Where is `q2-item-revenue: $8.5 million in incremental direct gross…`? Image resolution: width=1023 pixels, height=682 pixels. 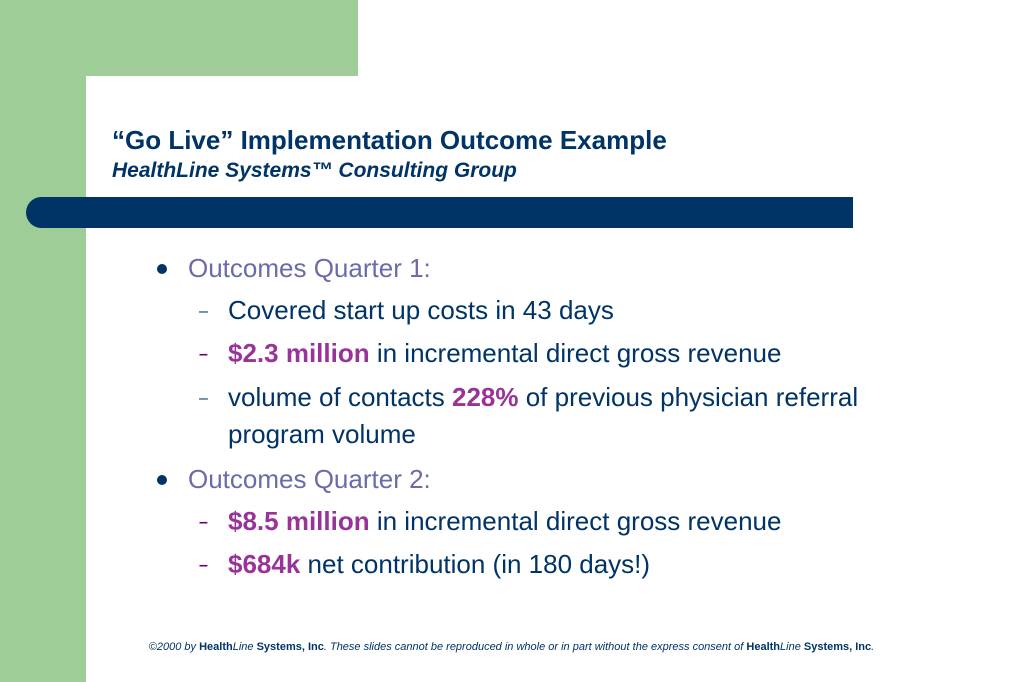
q2-item-revenue: $8.5 million in incremental direct gross… is located at coordinates (504, 521).